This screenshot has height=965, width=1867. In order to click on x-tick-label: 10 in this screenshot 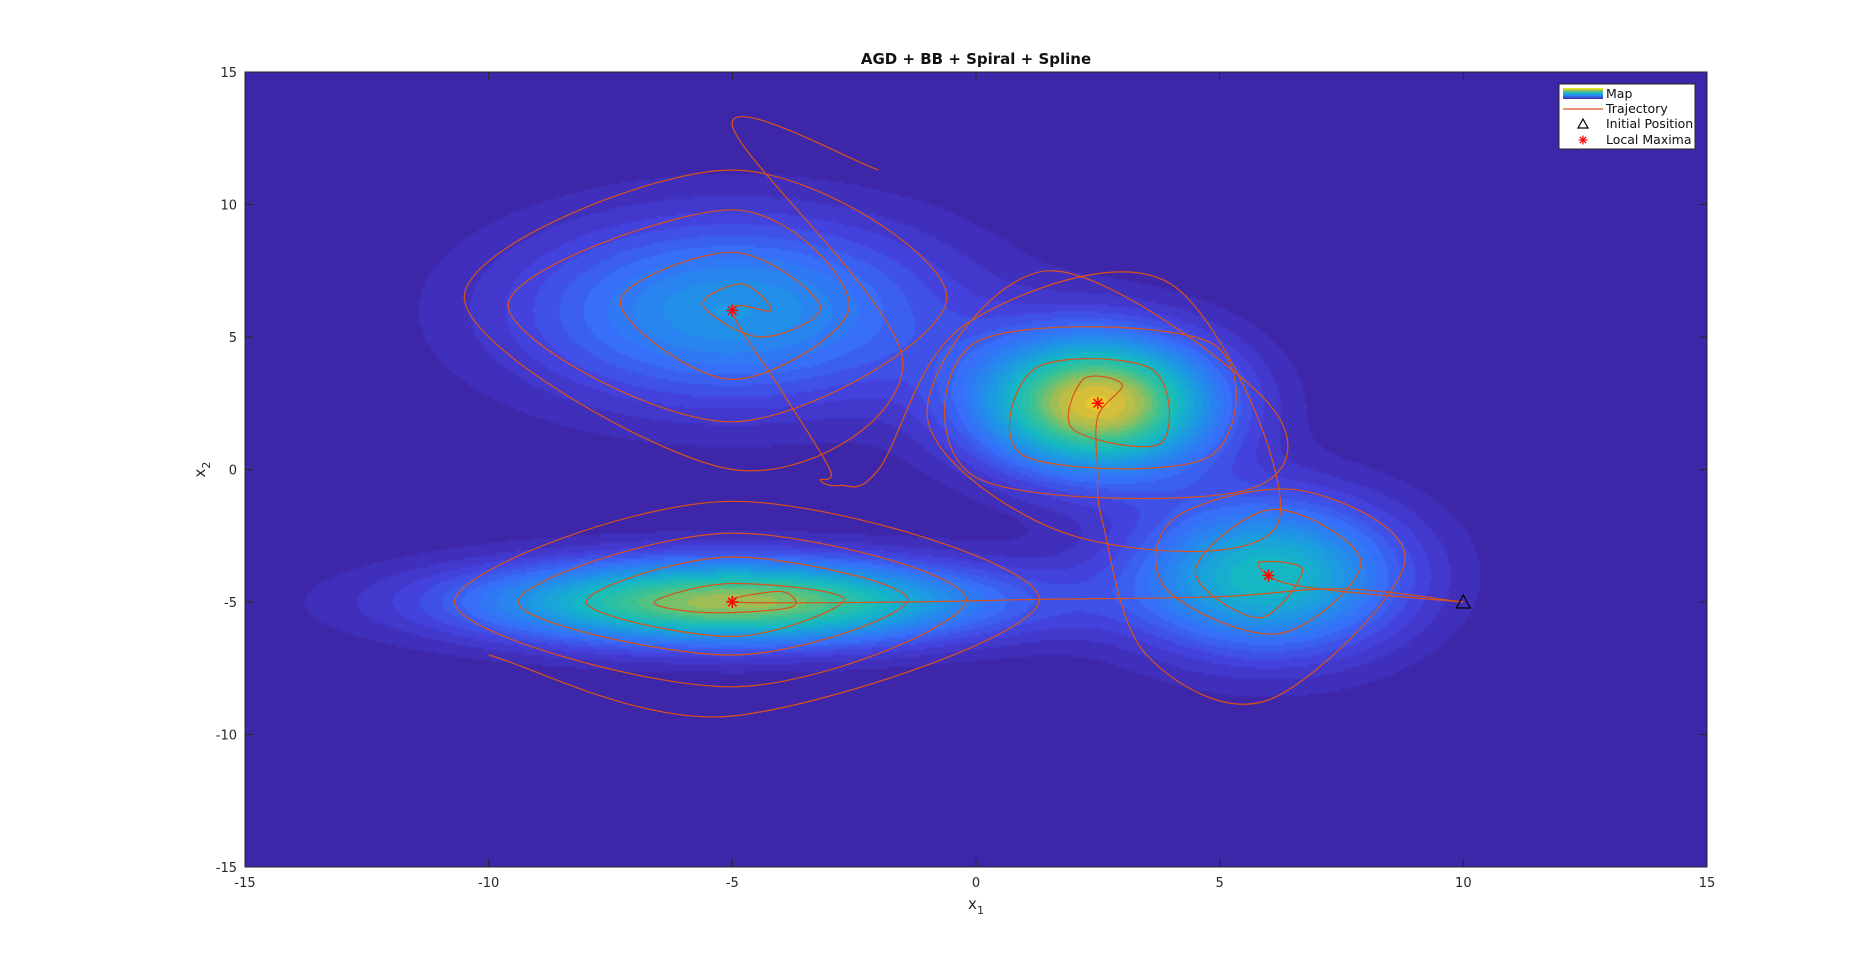, I will do `click(1463, 883)`.